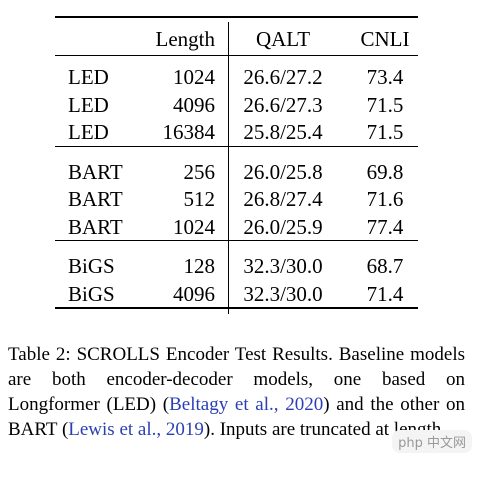 Image resolution: width=482 pixels, height=481 pixels. I want to click on table-cell: 512, so click(199, 199).